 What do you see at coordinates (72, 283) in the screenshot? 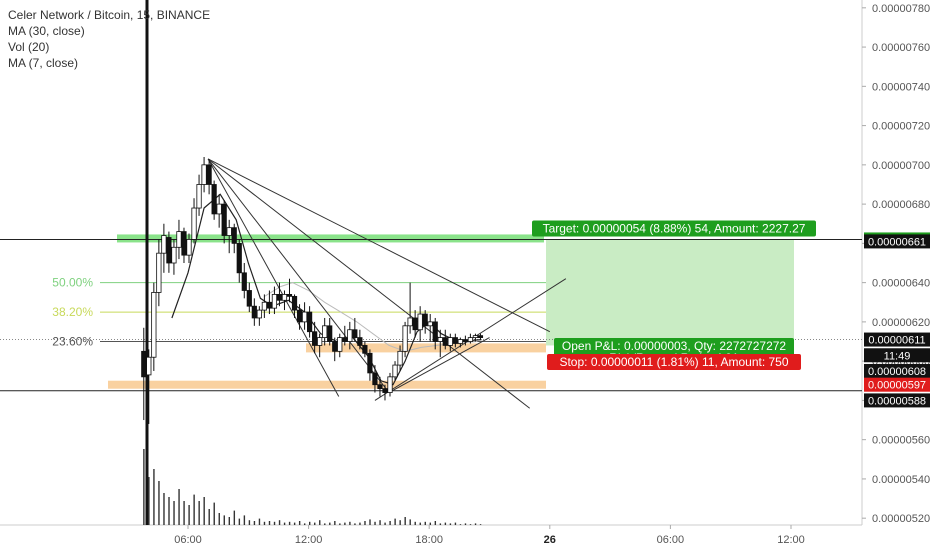
I see `fib-label-0: 50.00%` at bounding box center [72, 283].